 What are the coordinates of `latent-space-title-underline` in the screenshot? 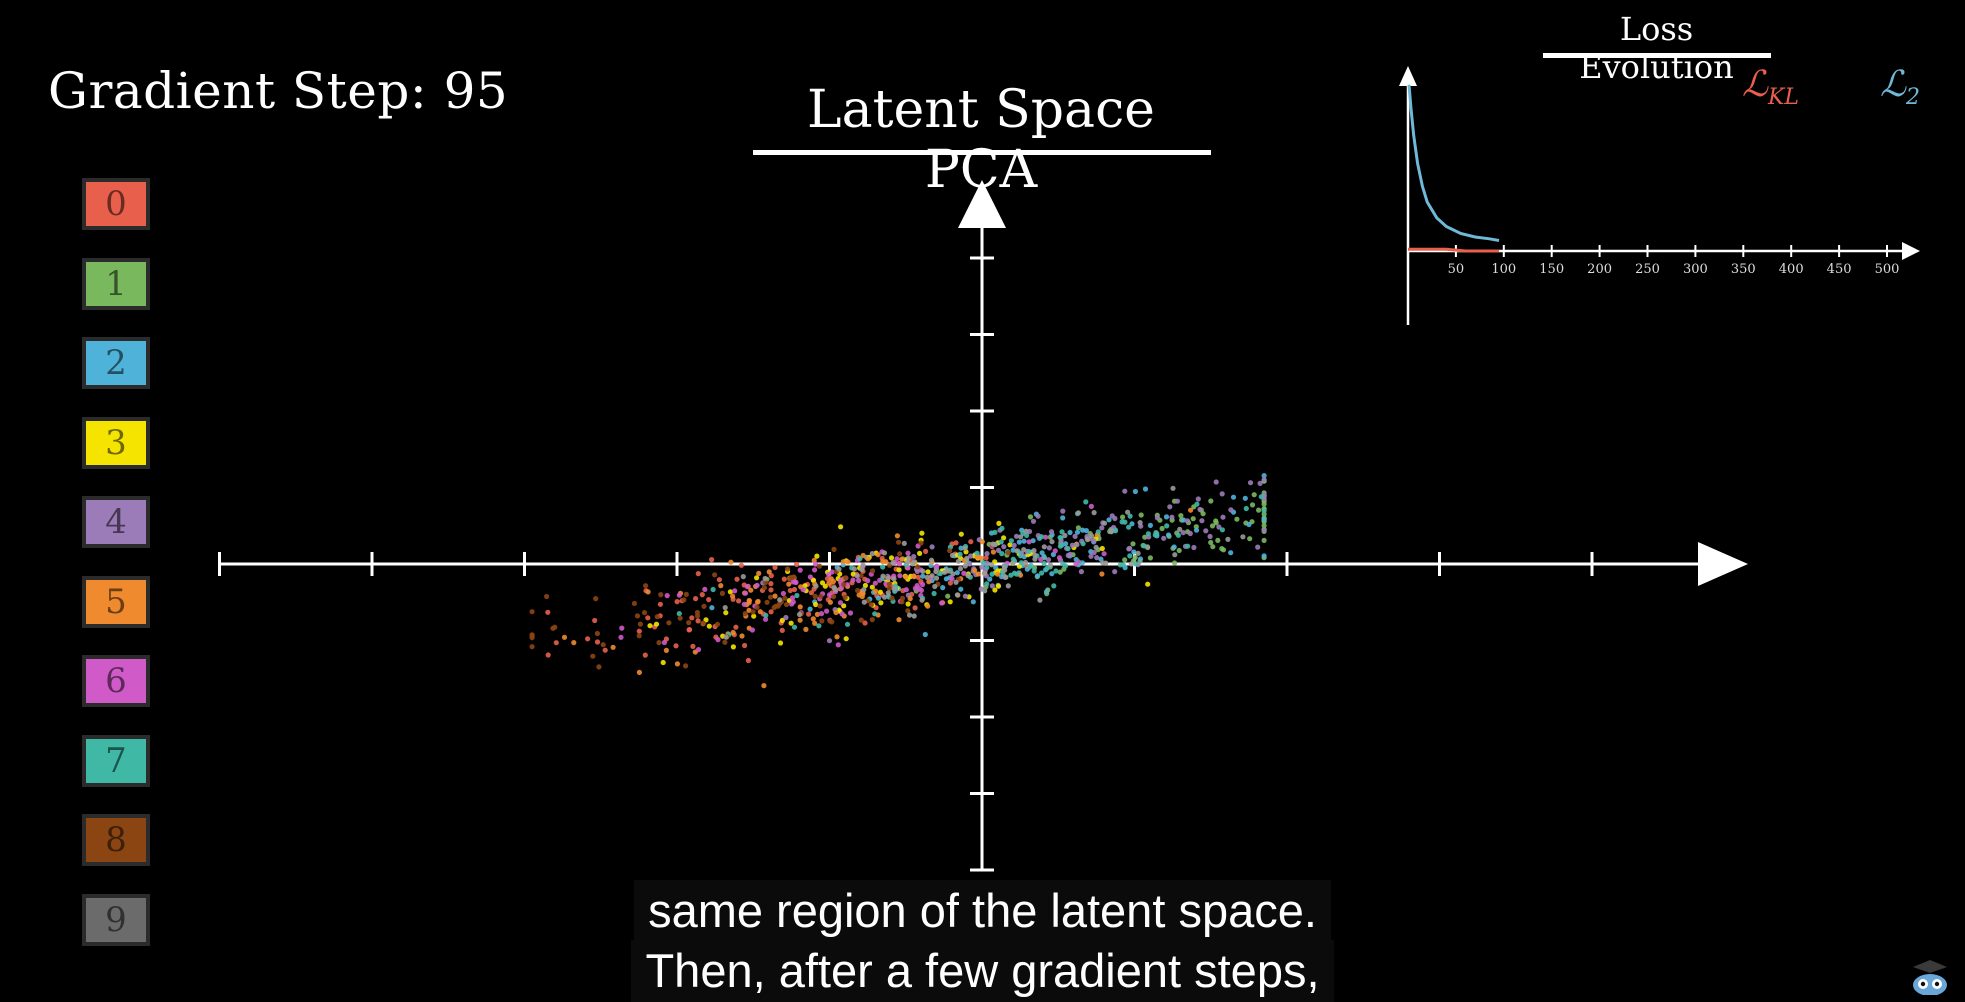 It's located at (982, 152).